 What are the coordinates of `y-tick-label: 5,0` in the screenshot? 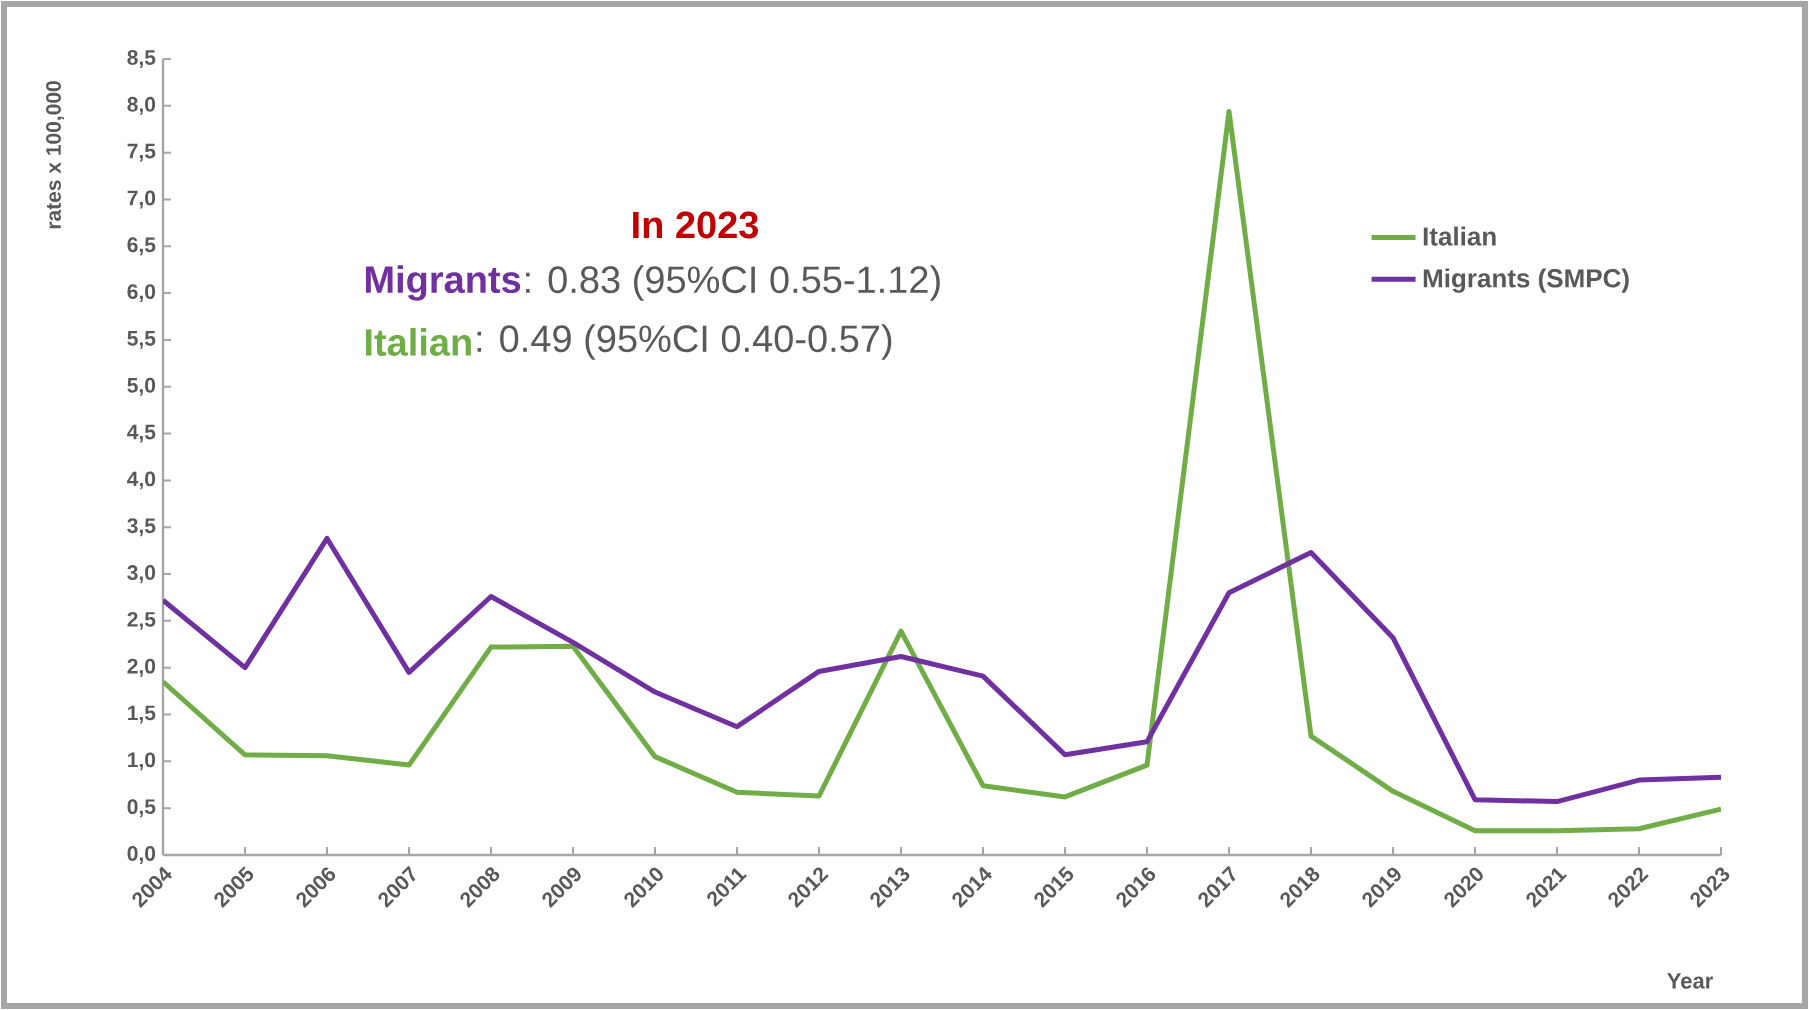 It's located at (141, 386).